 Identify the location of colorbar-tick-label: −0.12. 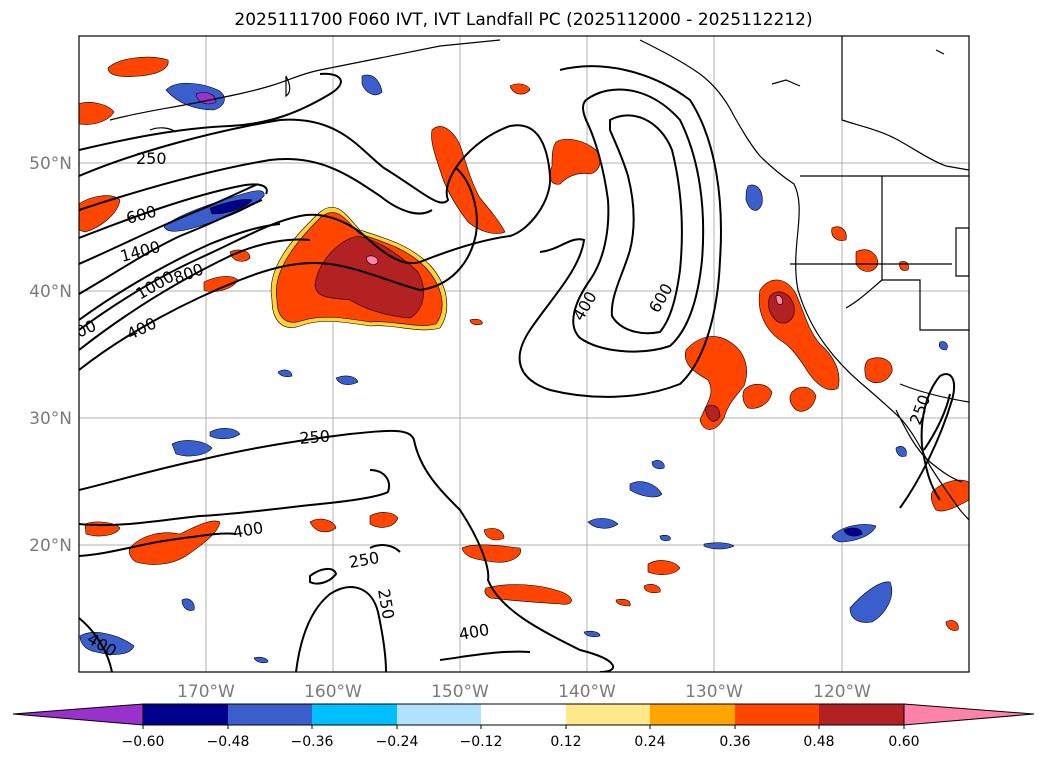
(481, 742).